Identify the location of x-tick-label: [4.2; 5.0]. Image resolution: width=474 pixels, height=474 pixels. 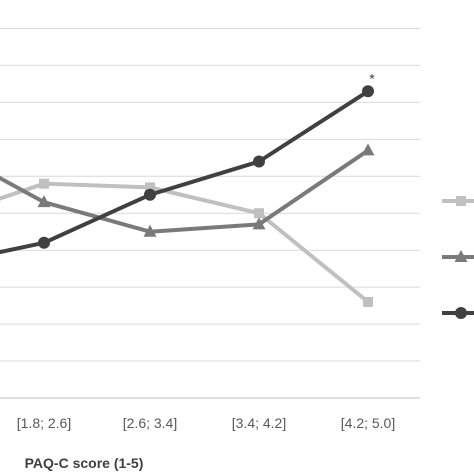
(368, 423).